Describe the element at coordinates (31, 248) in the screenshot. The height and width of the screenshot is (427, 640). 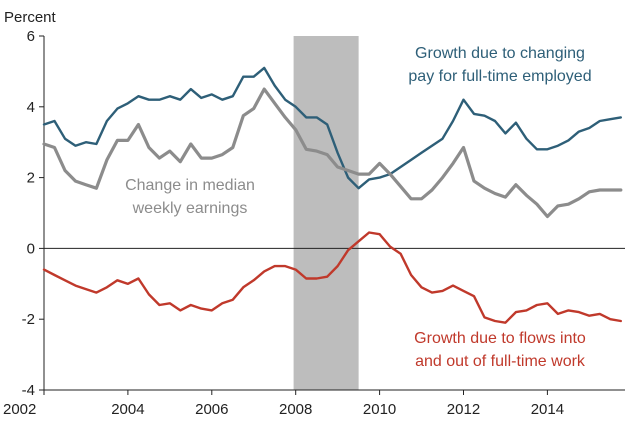
I see `y-tick-label: 0` at that location.